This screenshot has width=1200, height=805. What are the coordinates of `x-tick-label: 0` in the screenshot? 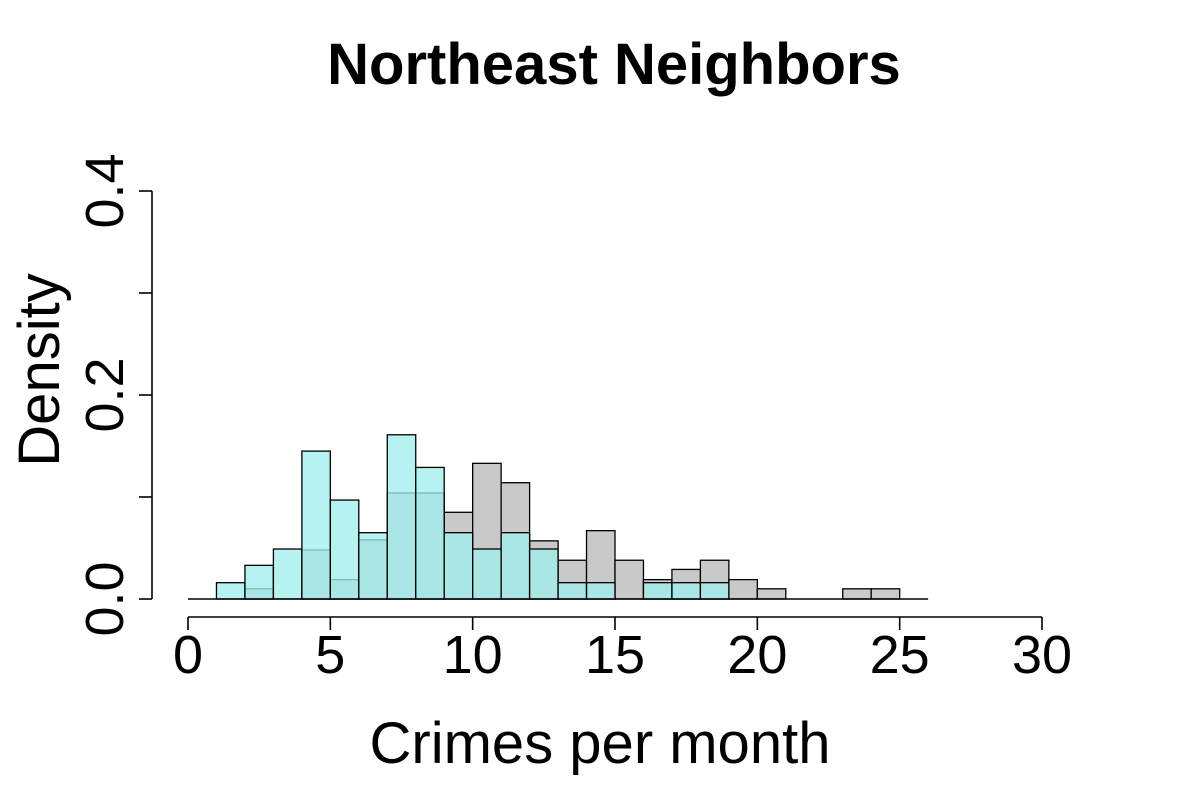 It's located at (188, 655).